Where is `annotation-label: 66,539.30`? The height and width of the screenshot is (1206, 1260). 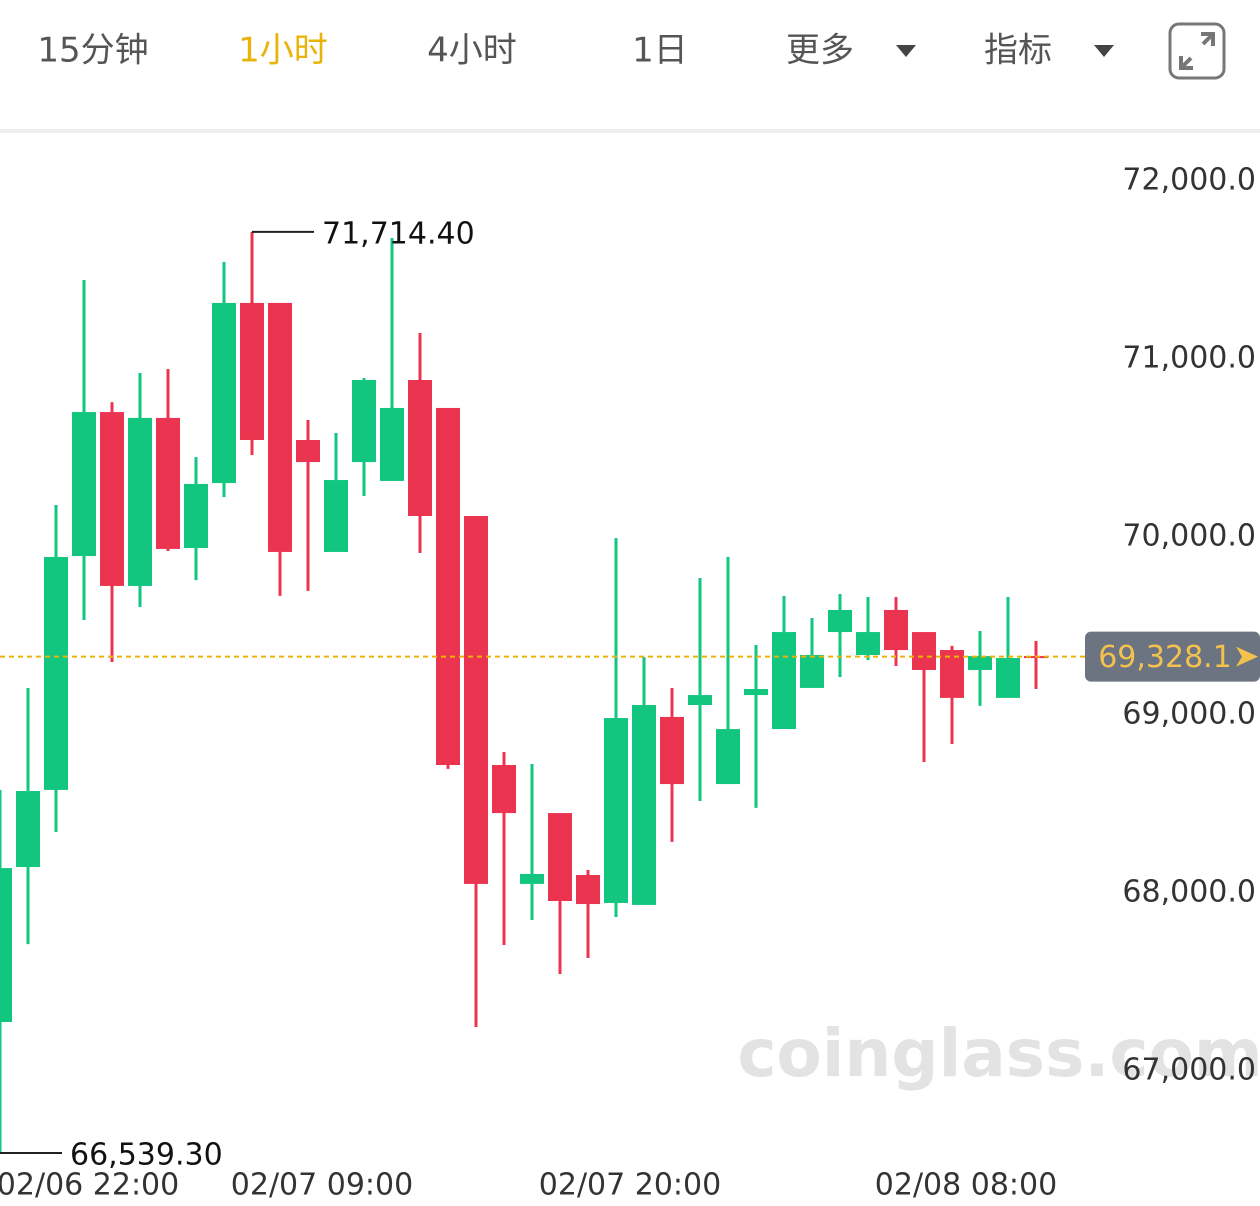
annotation-label: 66,539.30 is located at coordinates (146, 1155).